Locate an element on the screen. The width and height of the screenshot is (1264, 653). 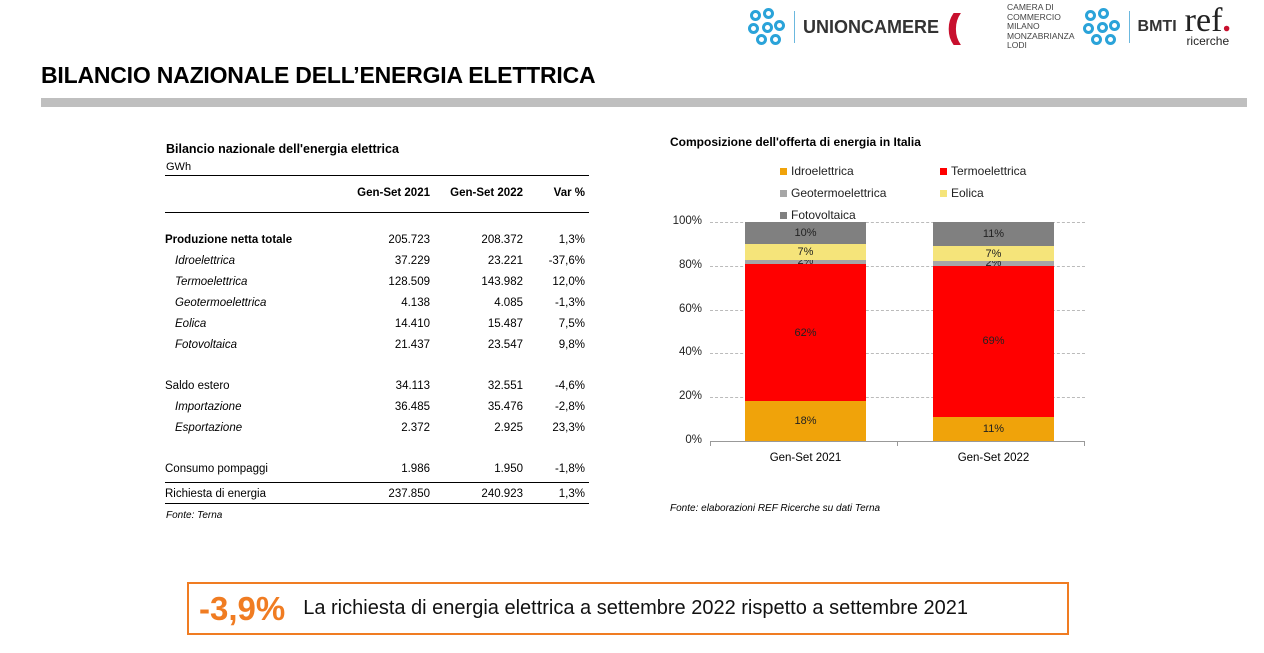
row-label: Produzione netta totale is located at coordinates (229, 240).